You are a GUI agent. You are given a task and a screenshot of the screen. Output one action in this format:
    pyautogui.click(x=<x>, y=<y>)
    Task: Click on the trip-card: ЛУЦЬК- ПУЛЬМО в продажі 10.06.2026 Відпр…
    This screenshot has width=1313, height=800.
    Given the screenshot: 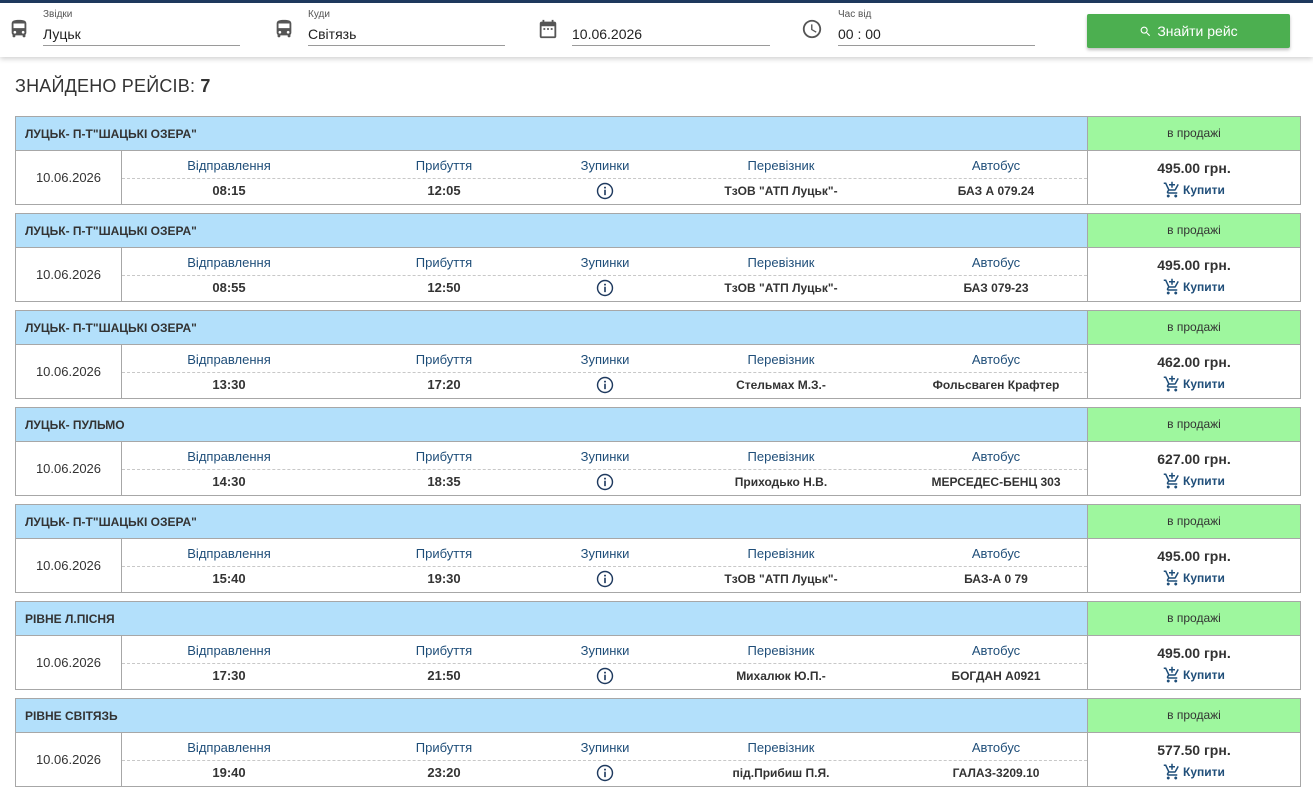 What is the action you would take?
    pyautogui.click(x=658, y=451)
    